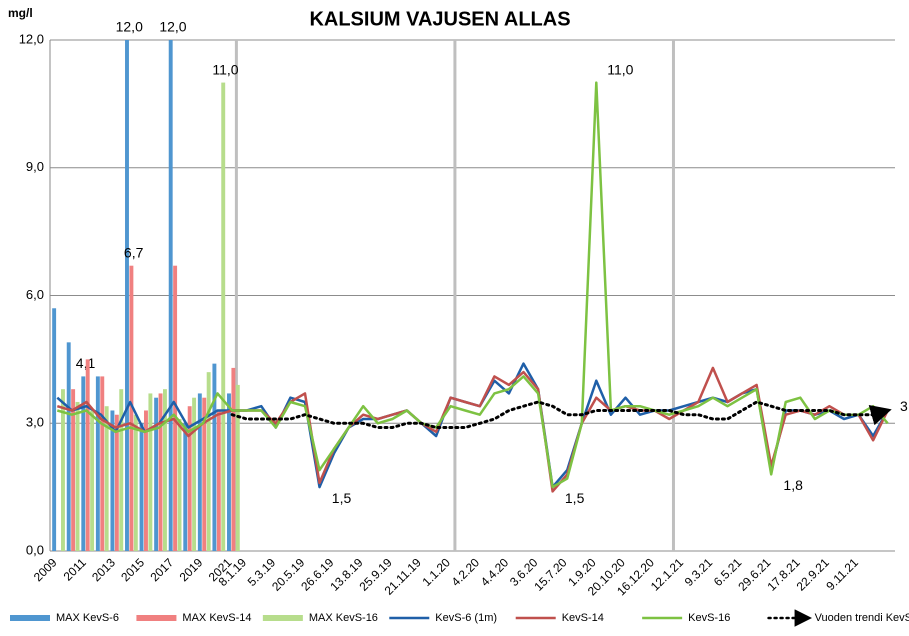 The height and width of the screenshot is (636, 909). I want to click on x-tick-label: 2019, so click(191, 569).